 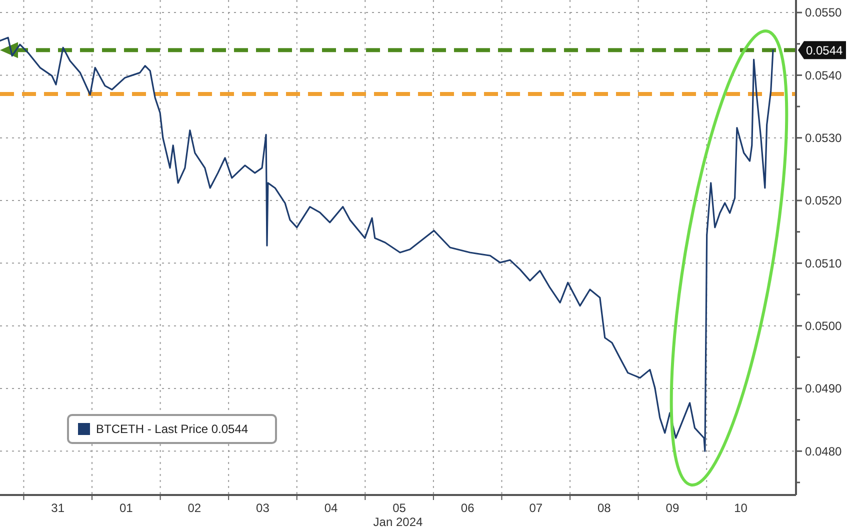 What do you see at coordinates (604, 508) in the screenshot?
I see `x-tick-label: 08` at bounding box center [604, 508].